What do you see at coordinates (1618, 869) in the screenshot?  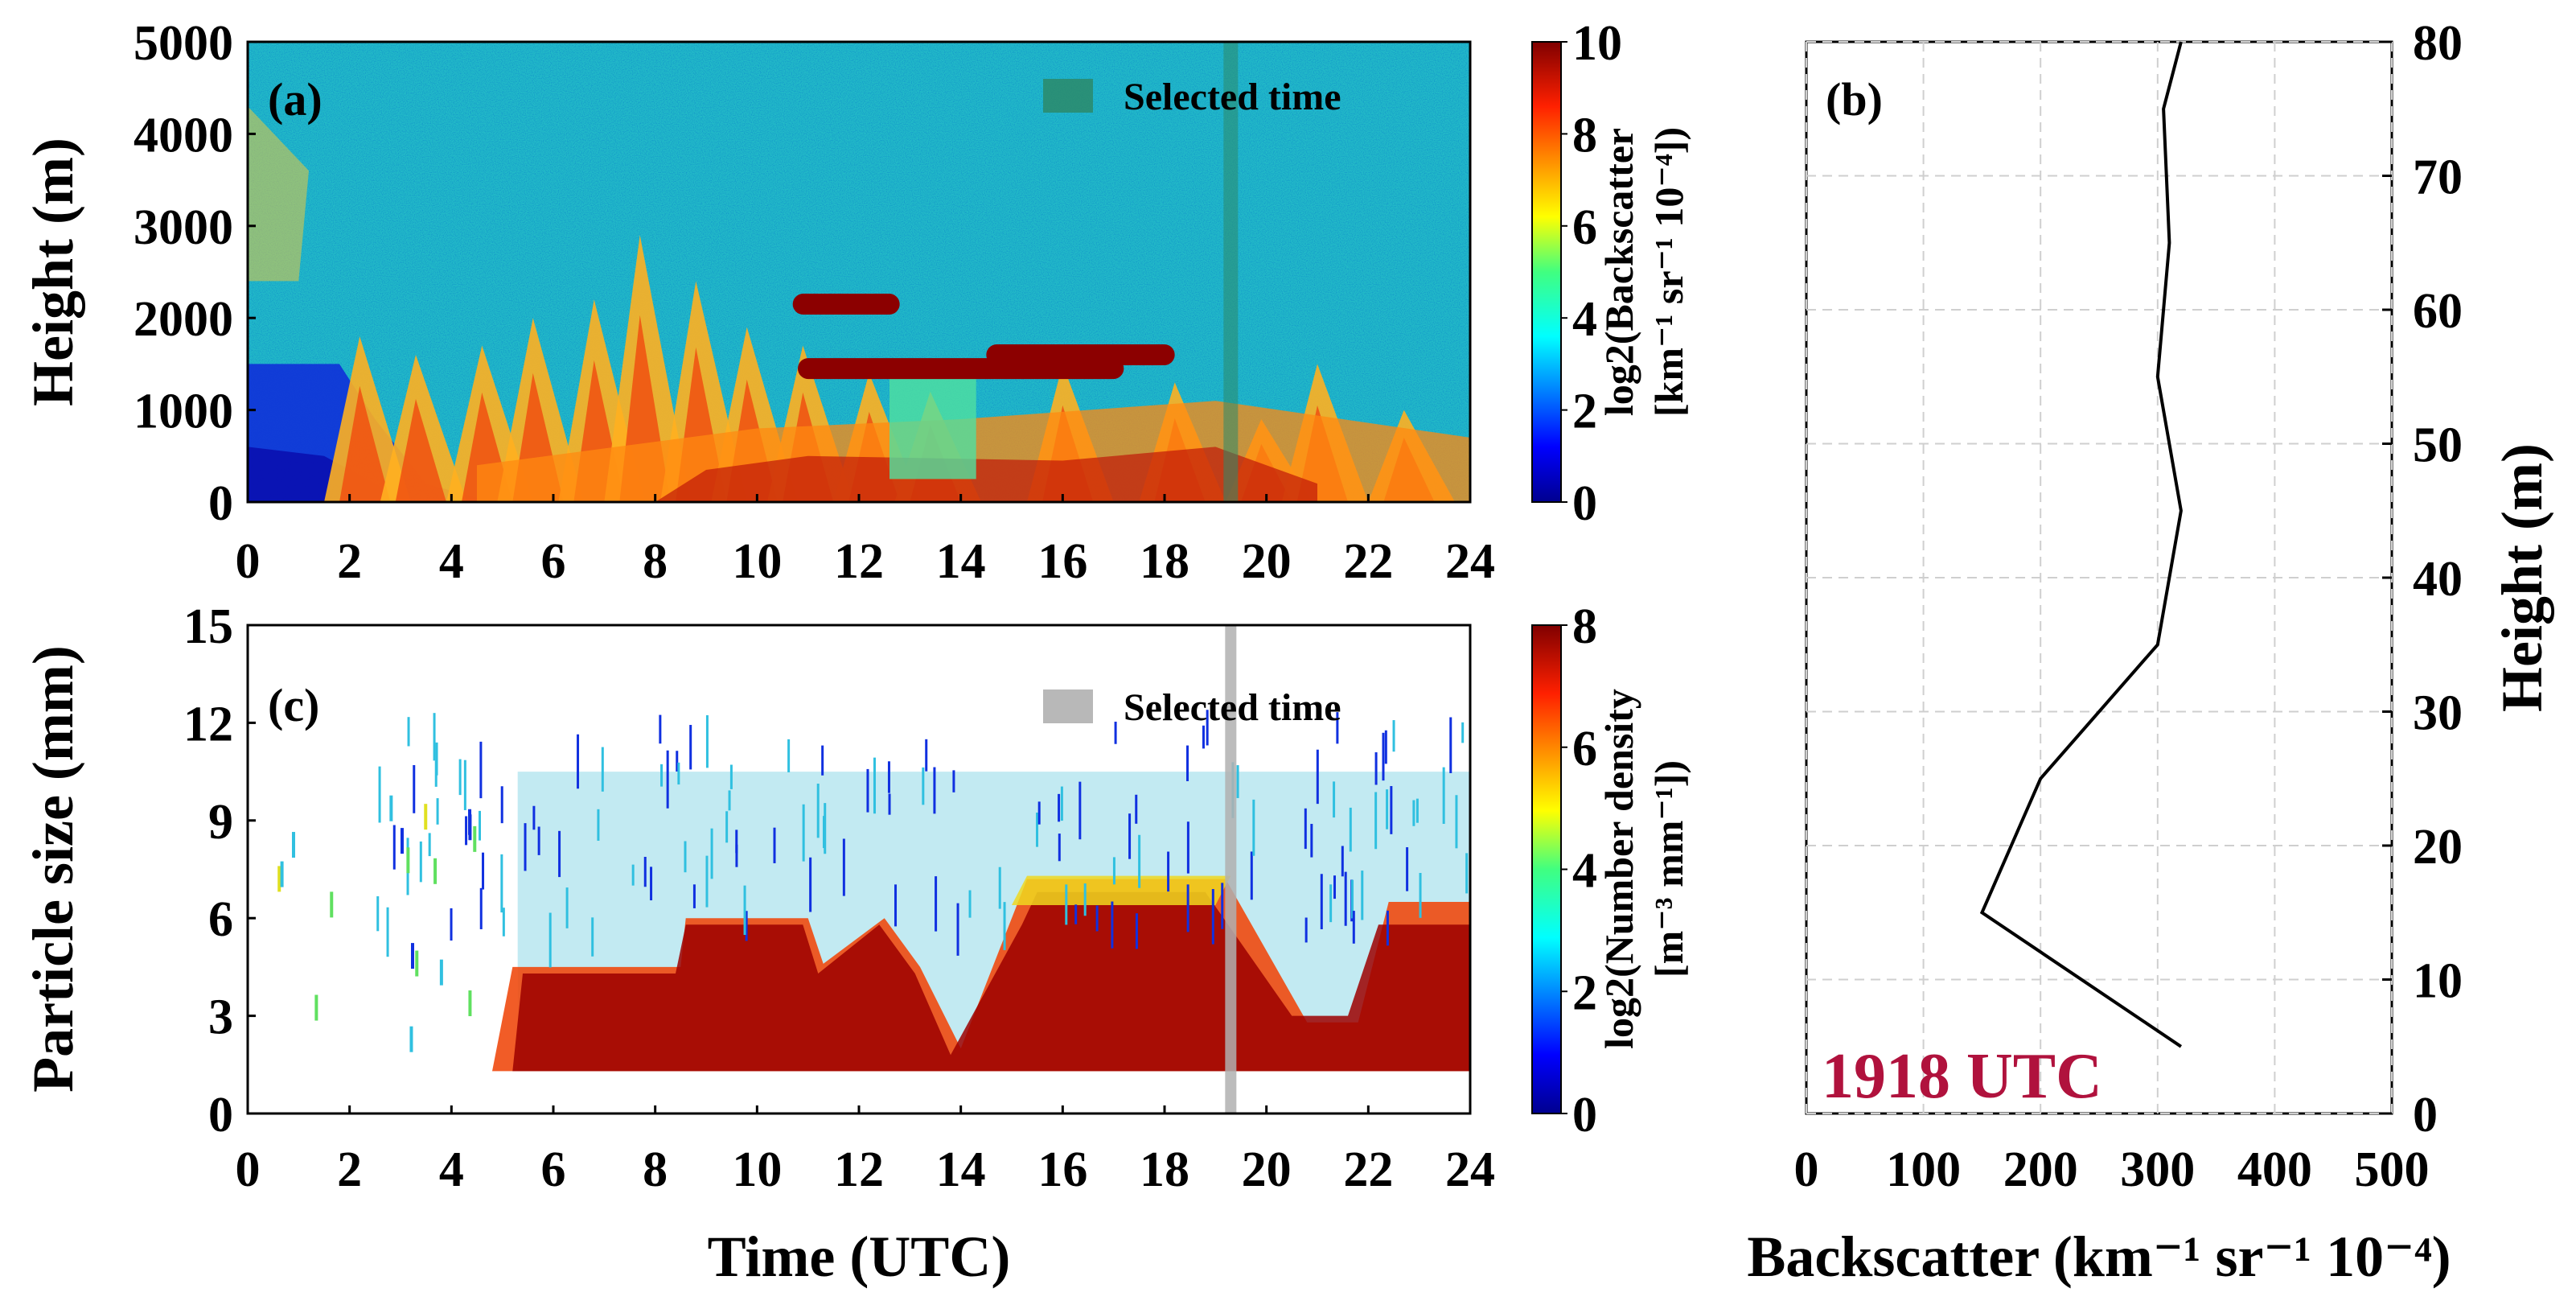 I see `panel-c-colorbar-label-1: log2(Number density` at bounding box center [1618, 869].